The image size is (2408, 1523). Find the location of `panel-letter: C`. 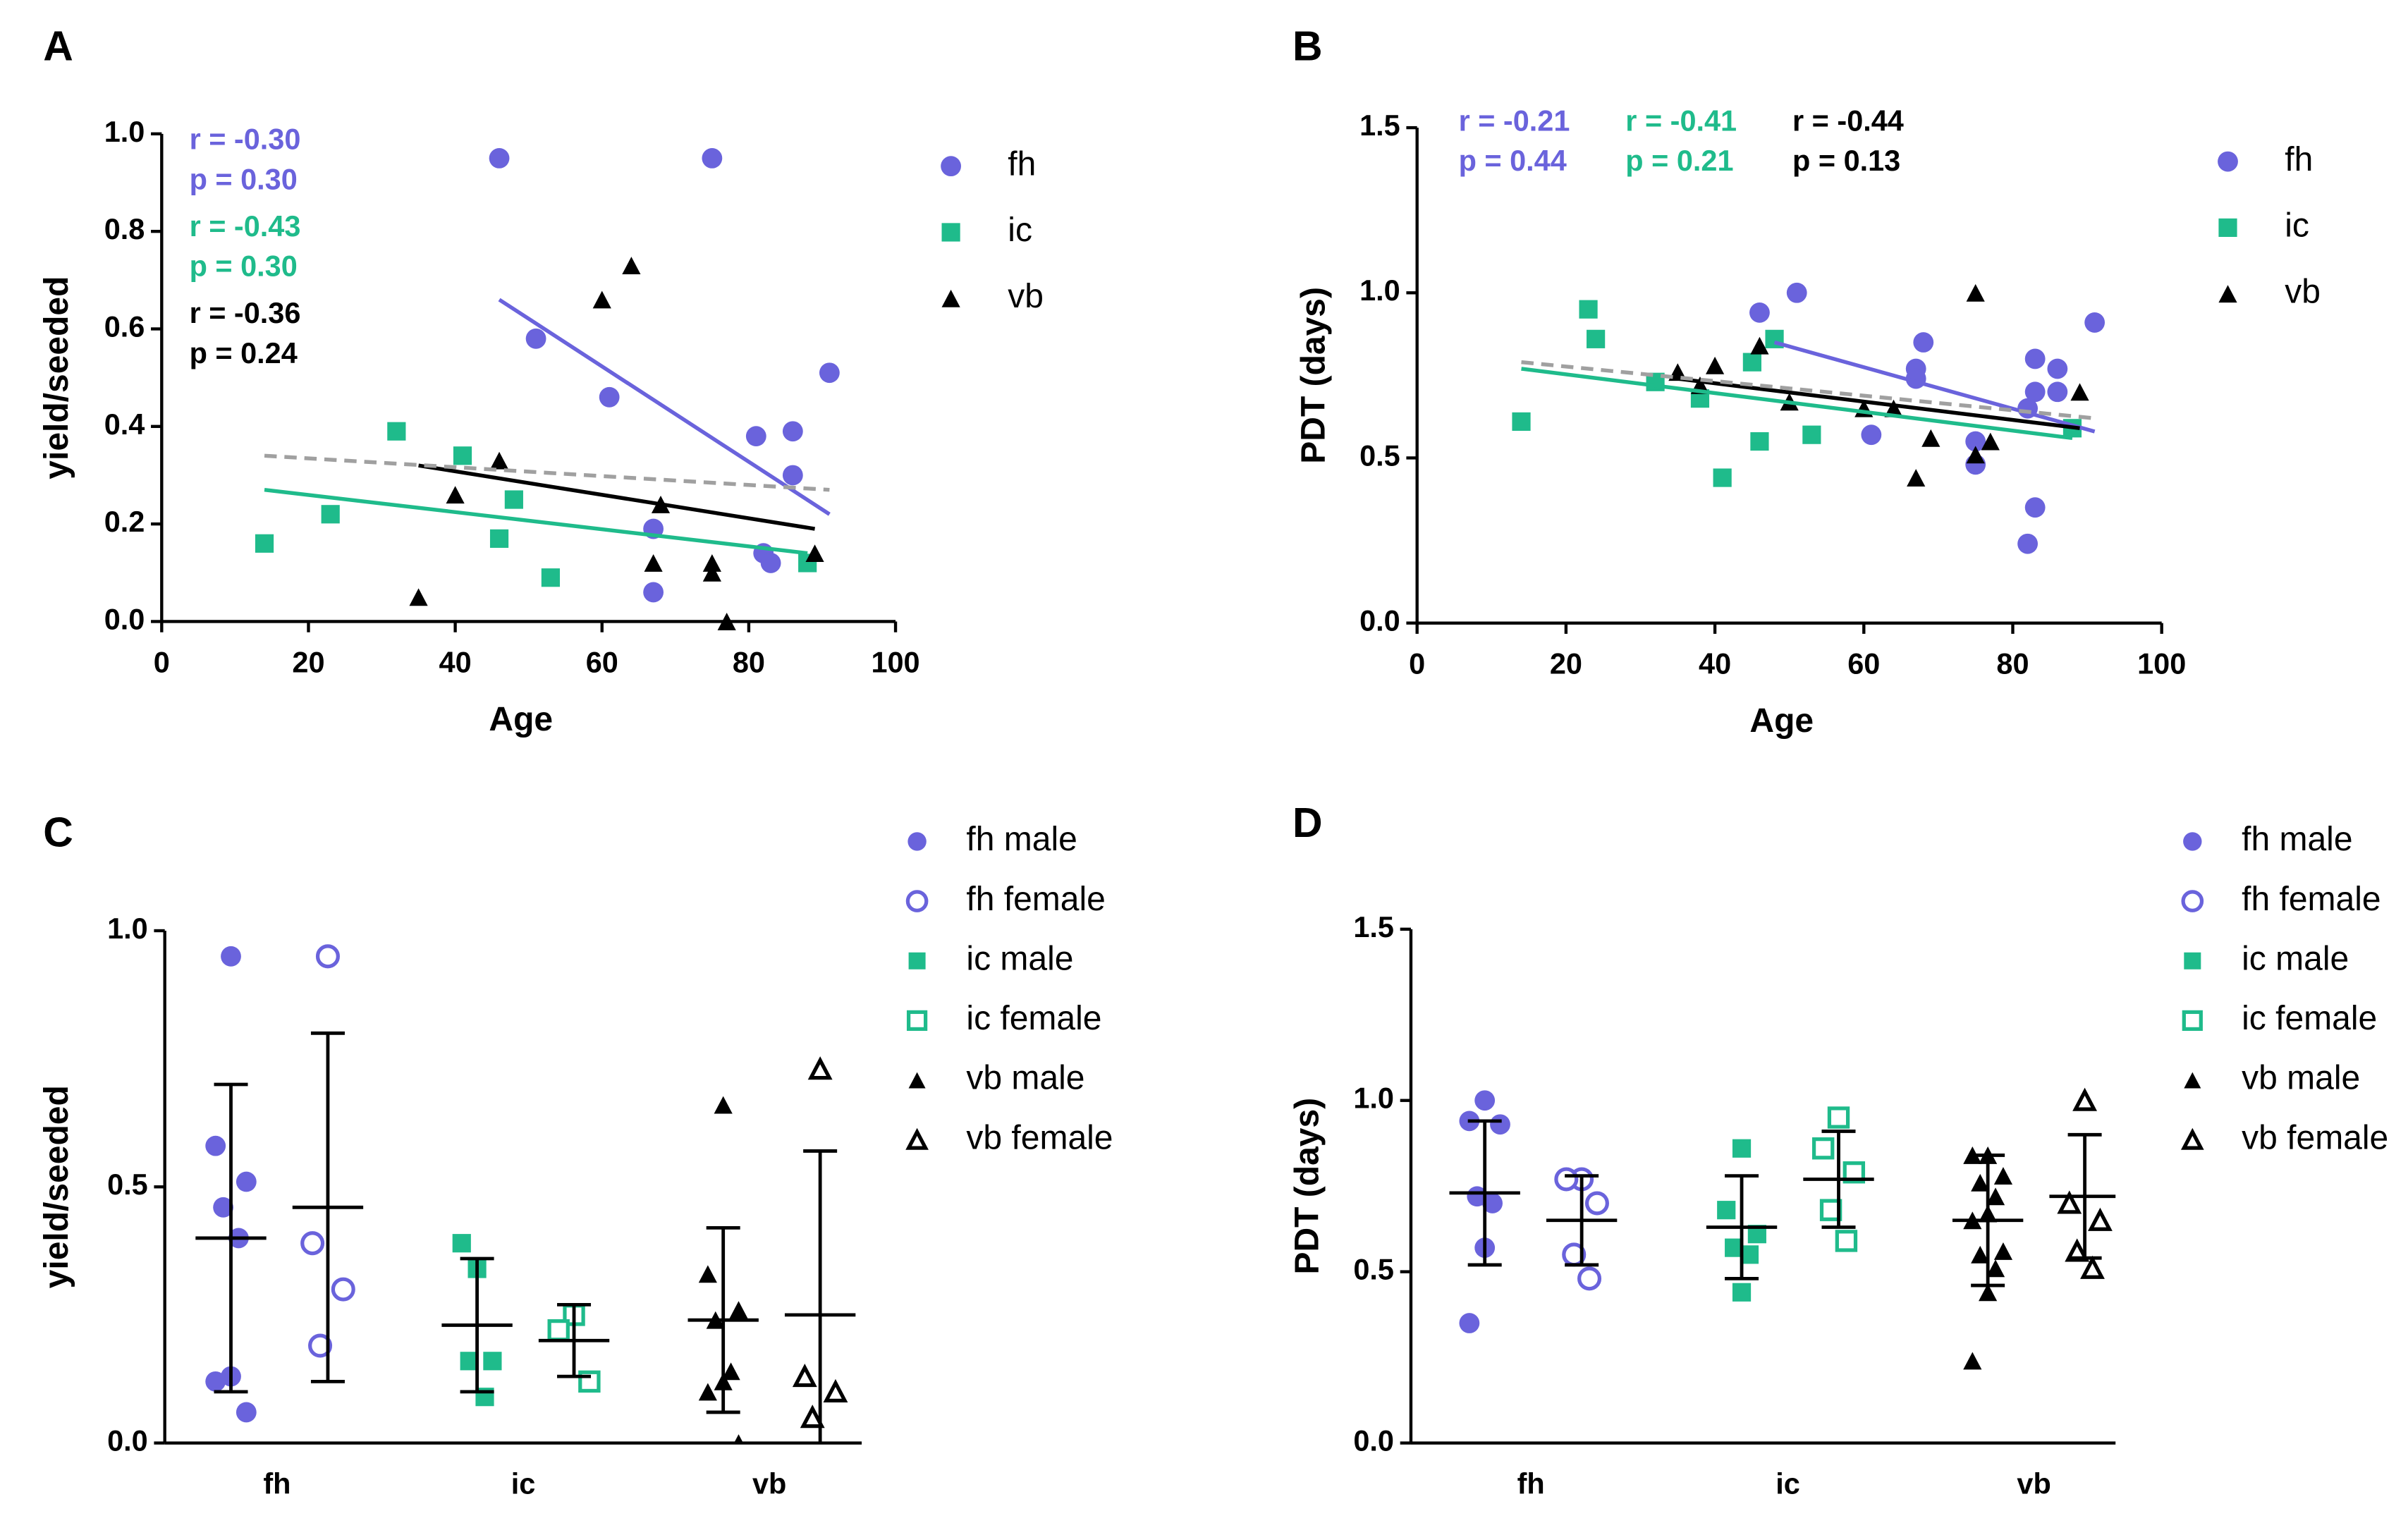

panel-letter: C is located at coordinates (58, 832).